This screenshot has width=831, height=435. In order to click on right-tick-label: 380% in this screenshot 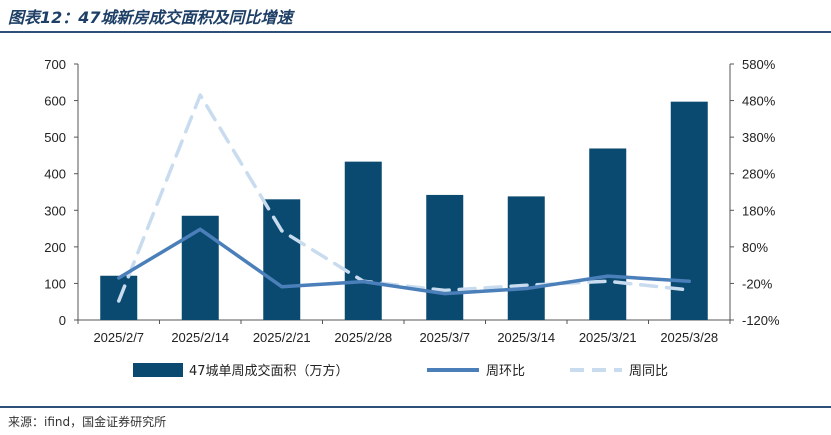, I will do `click(759, 137)`.